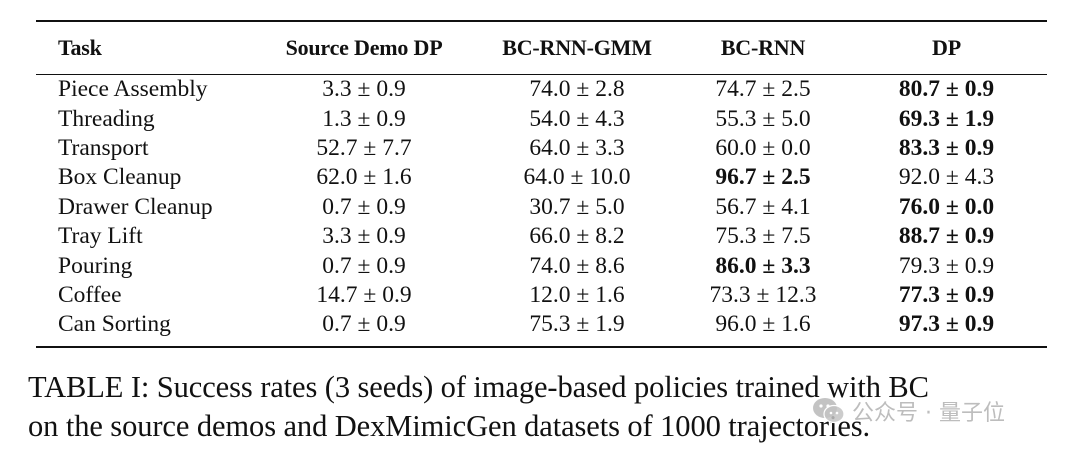 This screenshot has height=453, width=1080. Describe the element at coordinates (577, 47) in the screenshot. I see `header-bc-rnn-gmm: BC-RNN-GMM` at that location.